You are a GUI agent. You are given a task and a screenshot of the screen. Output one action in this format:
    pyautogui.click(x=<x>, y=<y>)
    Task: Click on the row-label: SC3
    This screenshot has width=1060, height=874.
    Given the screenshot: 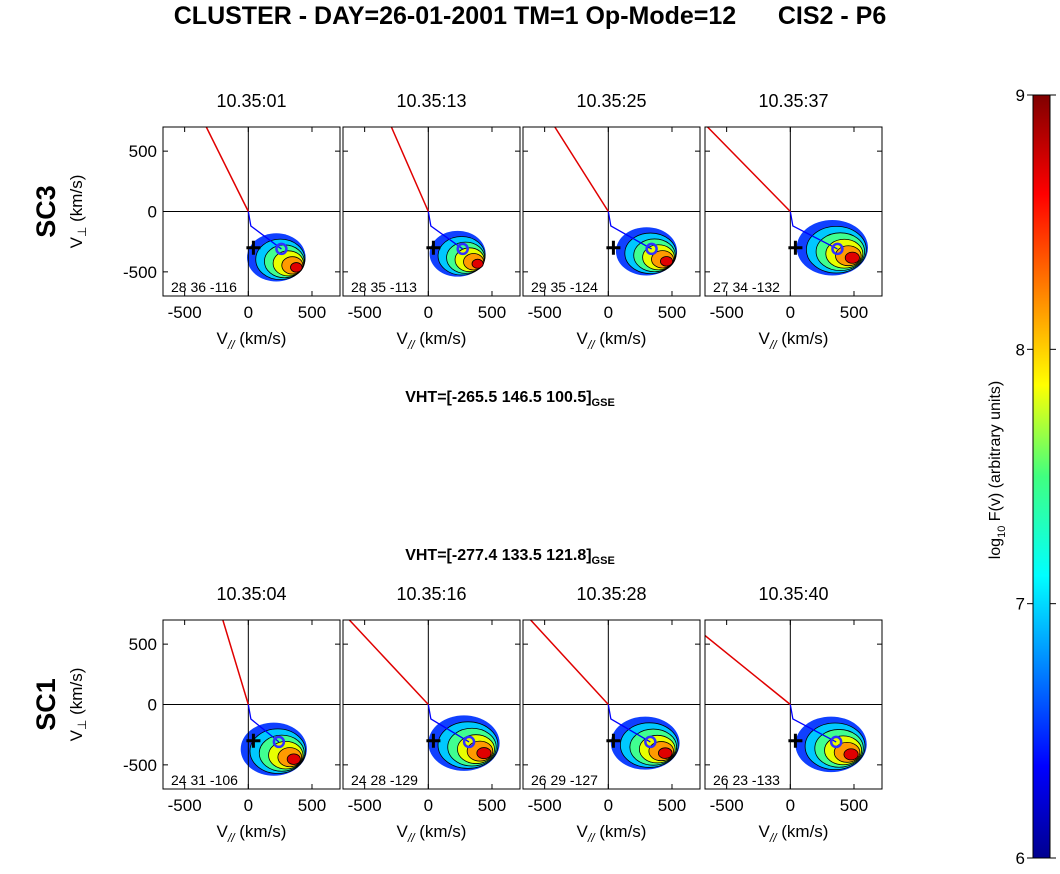 What is the action you would take?
    pyautogui.click(x=46, y=211)
    